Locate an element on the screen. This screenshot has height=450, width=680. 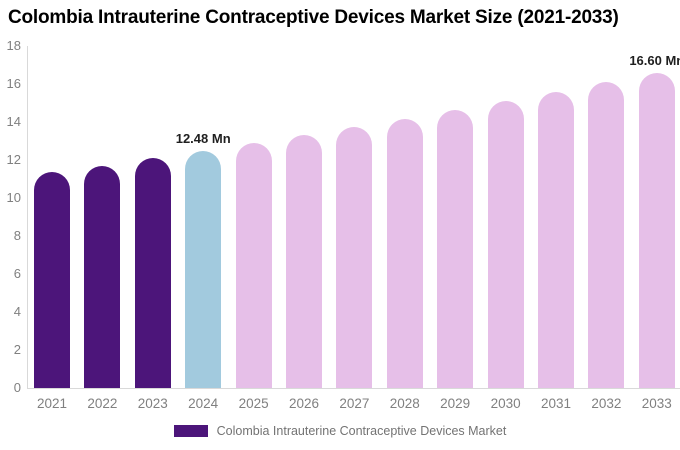
x-axis-line is located at coordinates (353, 388).